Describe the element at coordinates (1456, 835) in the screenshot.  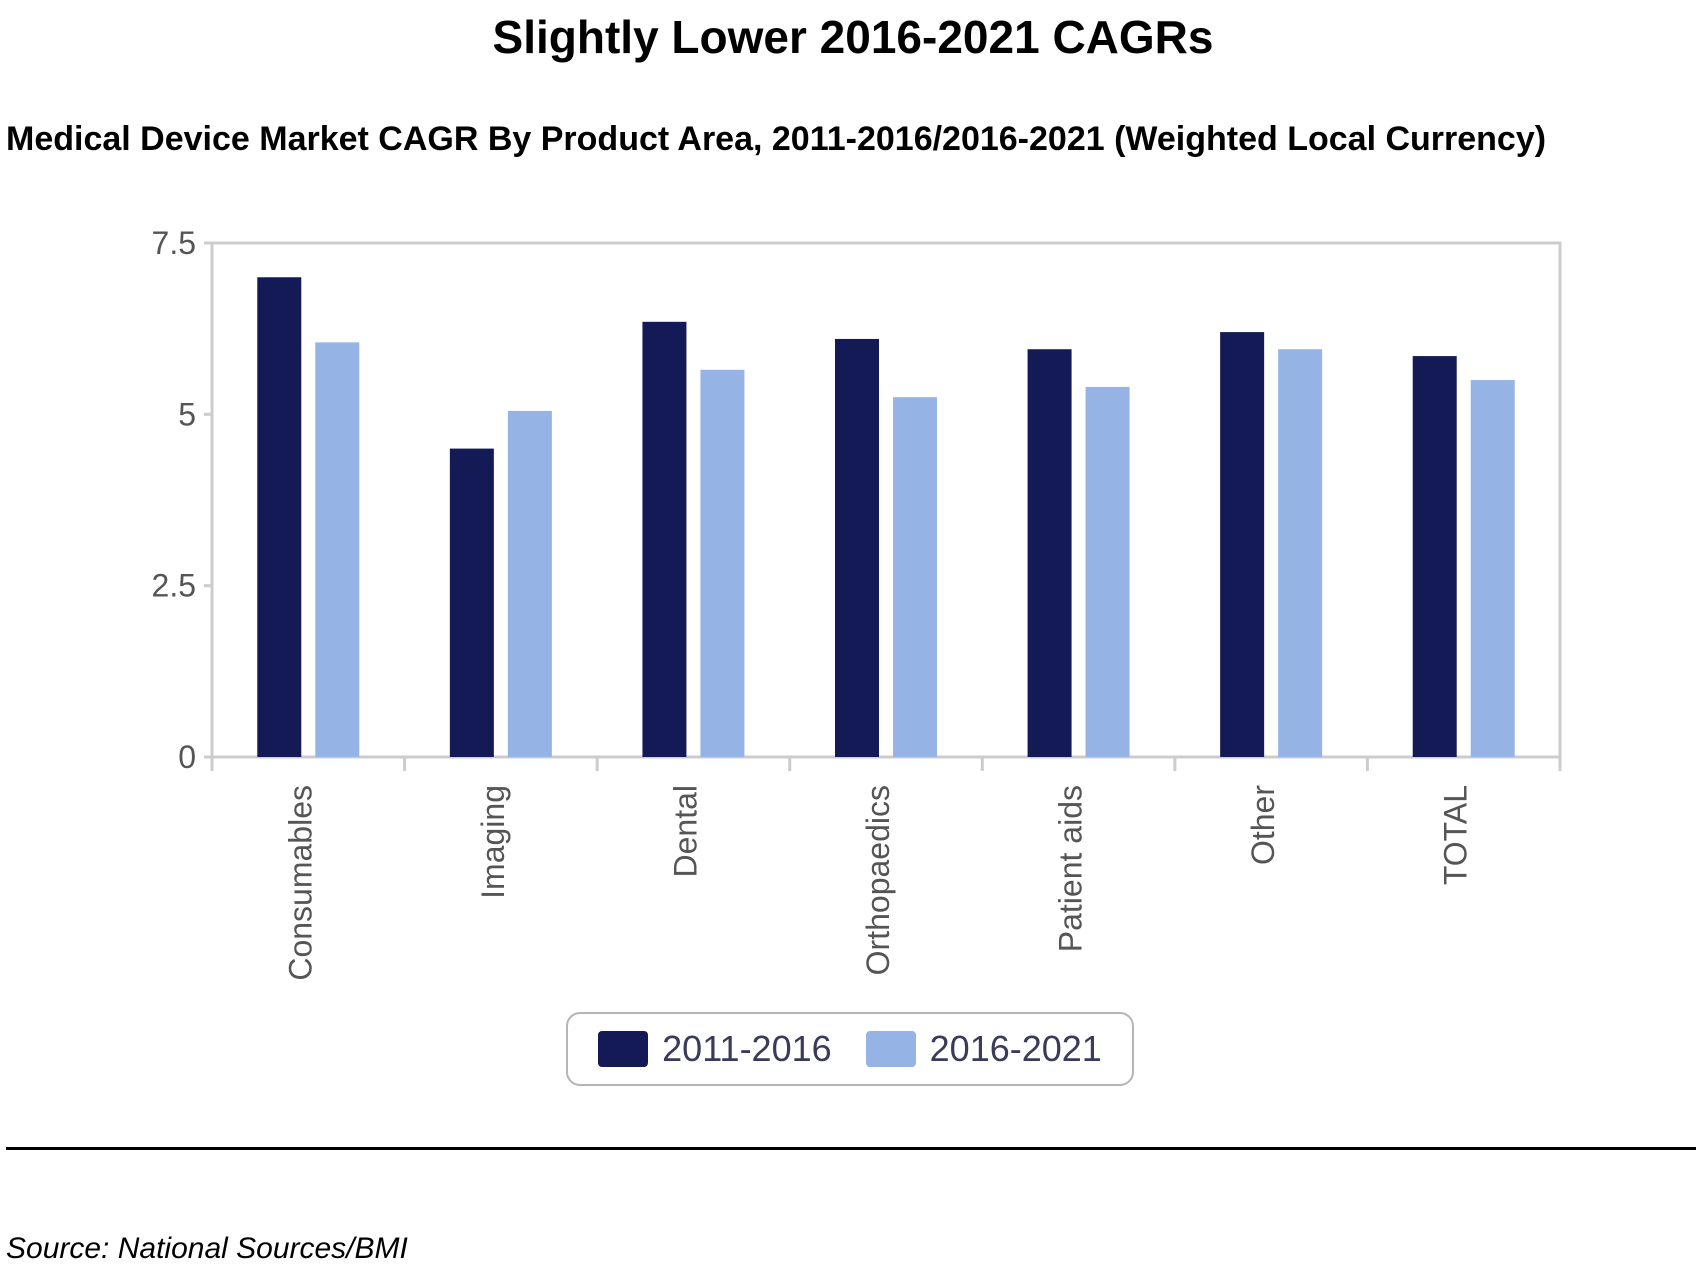
I see `x-category-label: TOTAL` at that location.